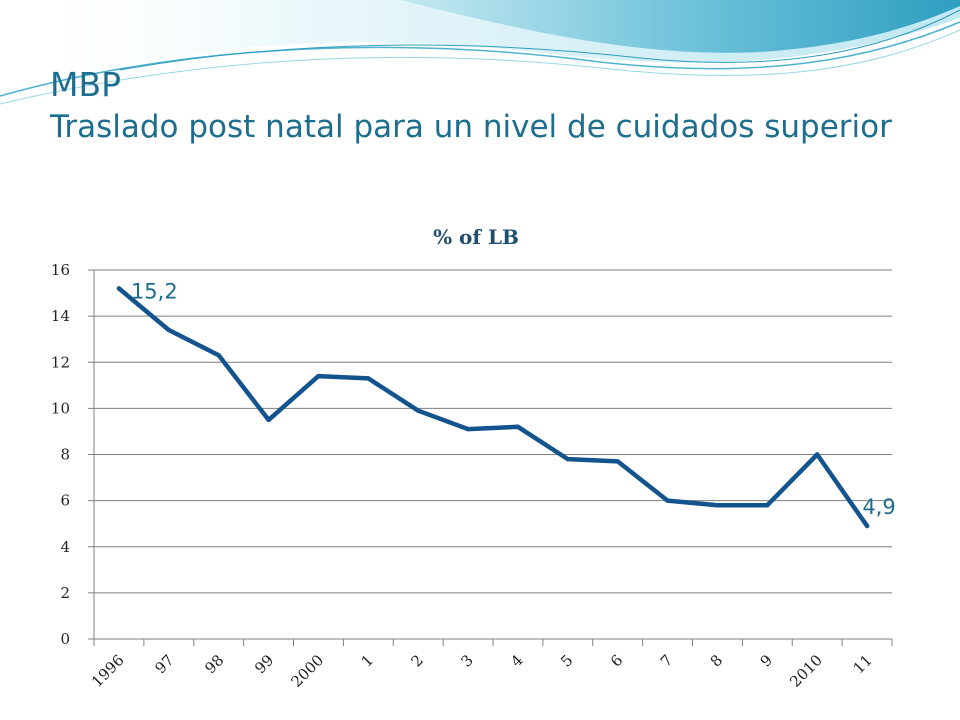 The width and height of the screenshot is (960, 720). What do you see at coordinates (65, 501) in the screenshot?
I see `y-tick-label: 6` at bounding box center [65, 501].